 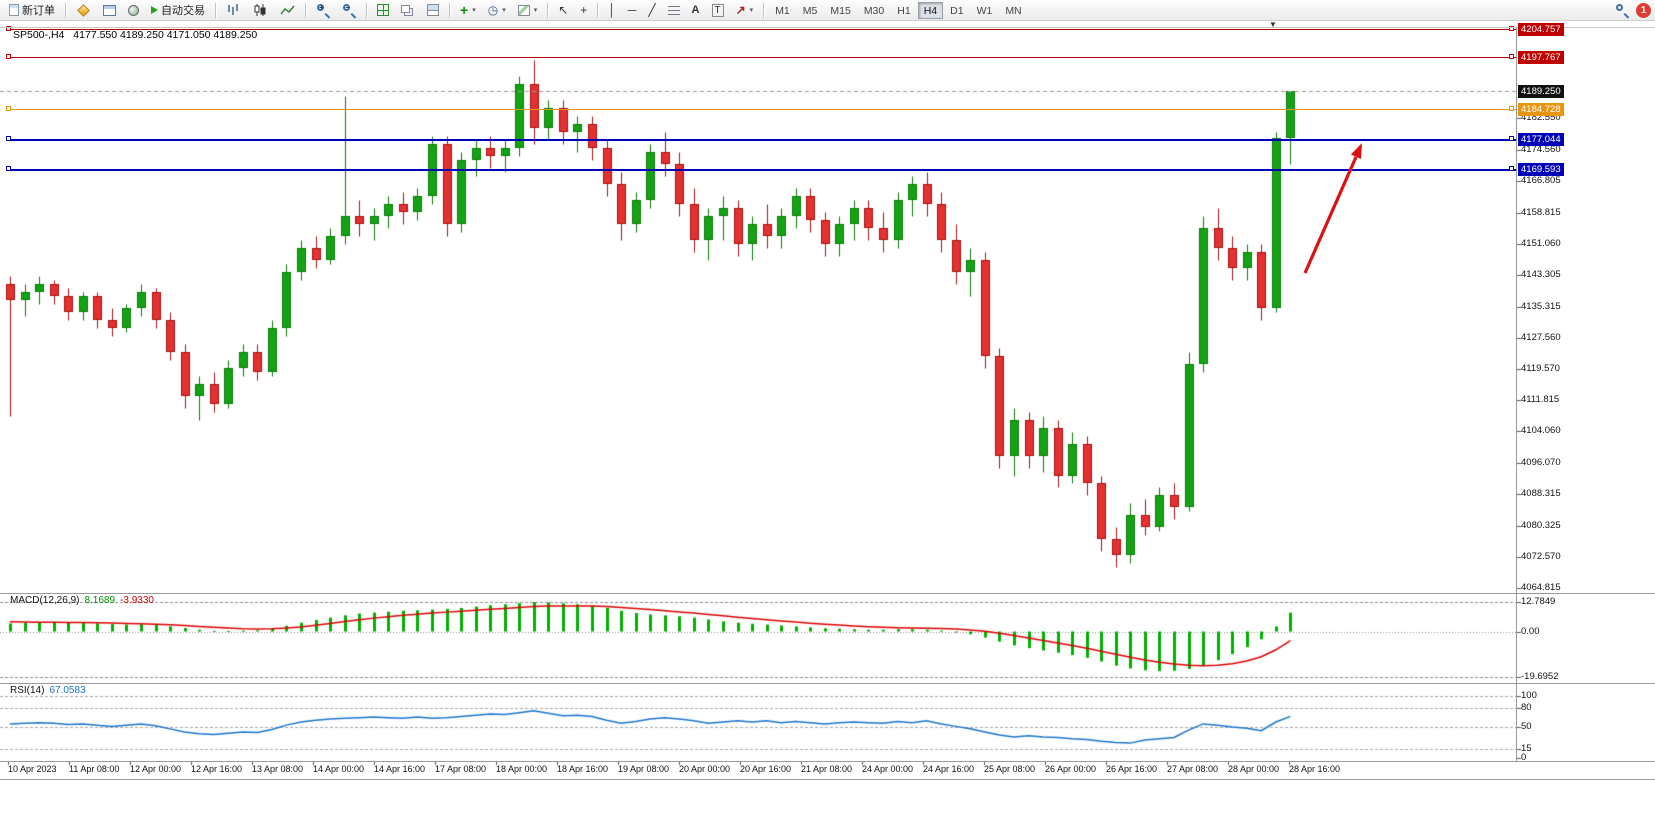 What do you see at coordinates (827, 779) in the screenshot?
I see `chart-bottom-border` at bounding box center [827, 779].